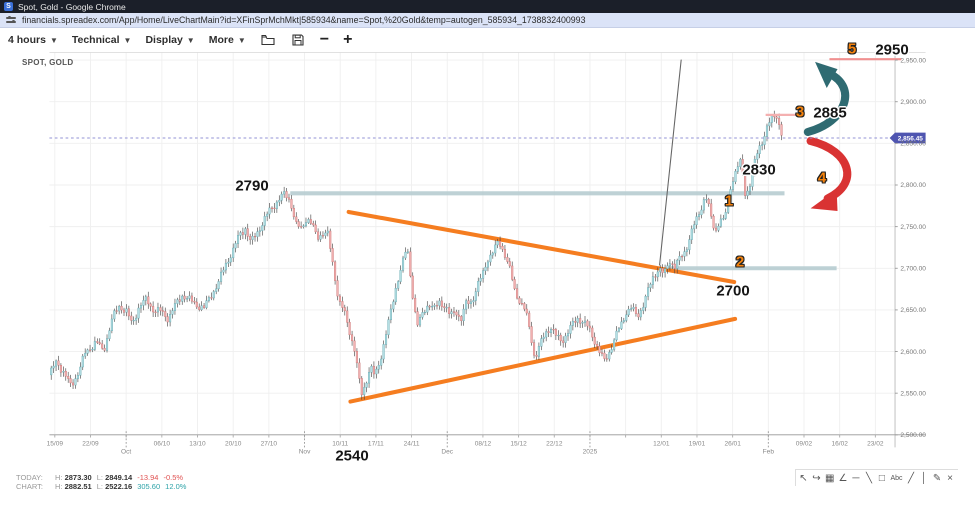 The width and height of the screenshot is (975, 513). Describe the element at coordinates (269, 444) in the screenshot. I see `svg-text: 27/10` at that location.